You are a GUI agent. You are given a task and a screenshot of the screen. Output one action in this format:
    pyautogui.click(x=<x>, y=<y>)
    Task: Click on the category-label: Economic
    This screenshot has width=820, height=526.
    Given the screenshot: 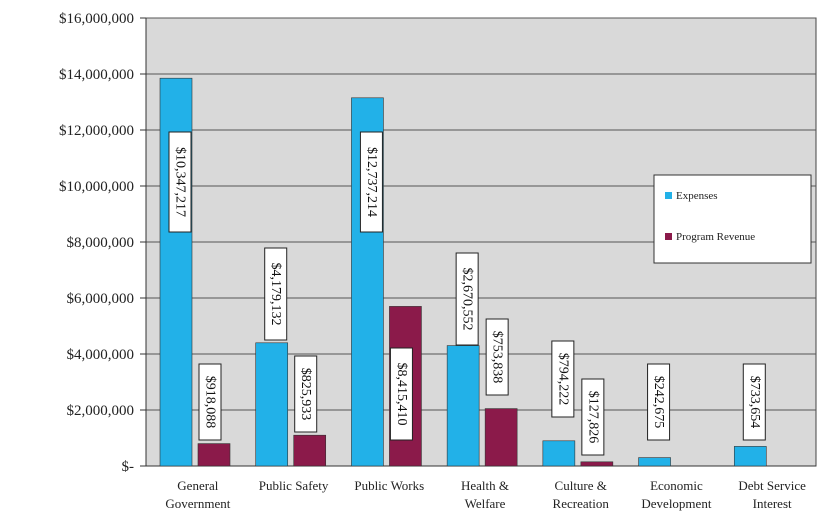 What is the action you would take?
    pyautogui.click(x=676, y=485)
    